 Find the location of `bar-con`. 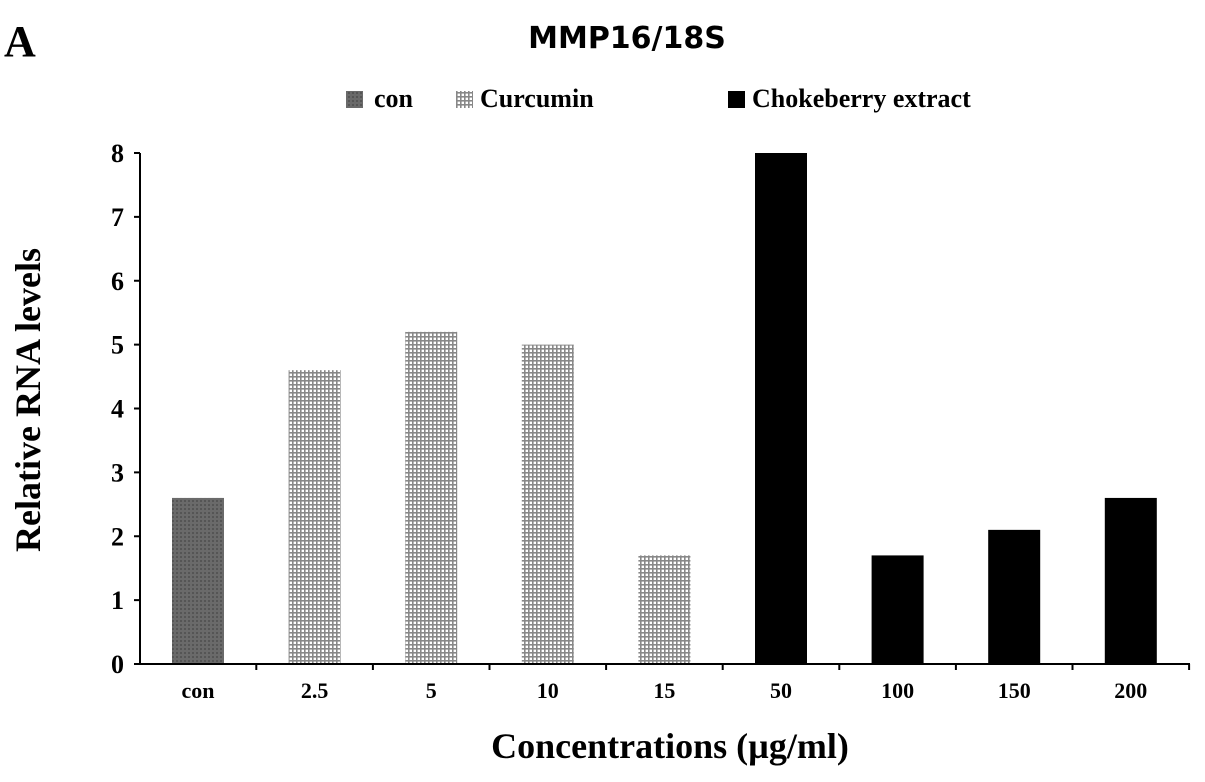

bar-con is located at coordinates (198, 580).